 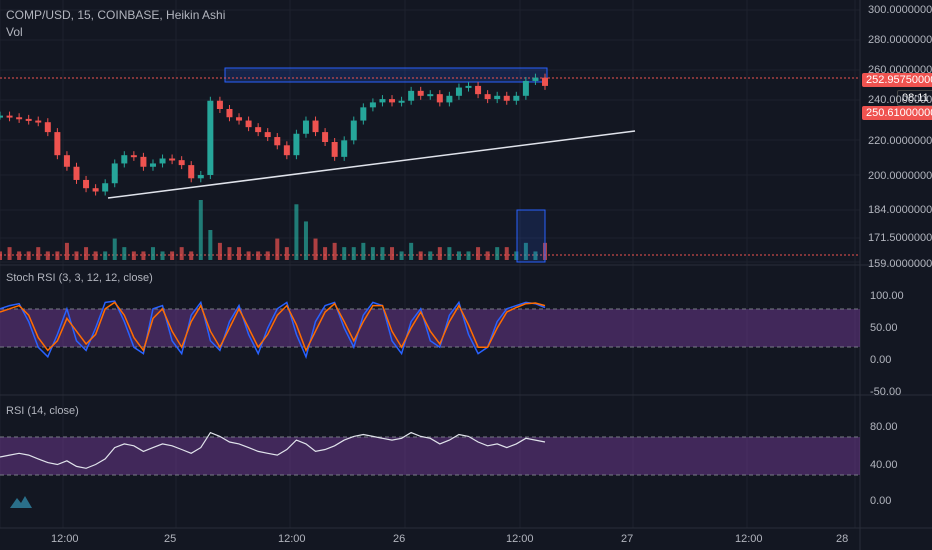 What do you see at coordinates (897, 113) in the screenshot?
I see `low-price-label: 250.61000000` at bounding box center [897, 113].